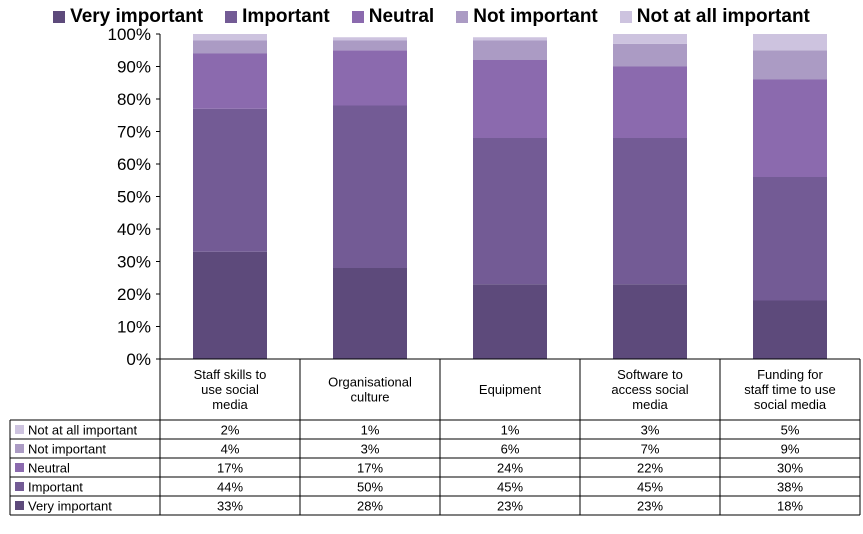 Image resolution: width=863 pixels, height=534 pixels. I want to click on table-cell-value: 6%, so click(510, 449).